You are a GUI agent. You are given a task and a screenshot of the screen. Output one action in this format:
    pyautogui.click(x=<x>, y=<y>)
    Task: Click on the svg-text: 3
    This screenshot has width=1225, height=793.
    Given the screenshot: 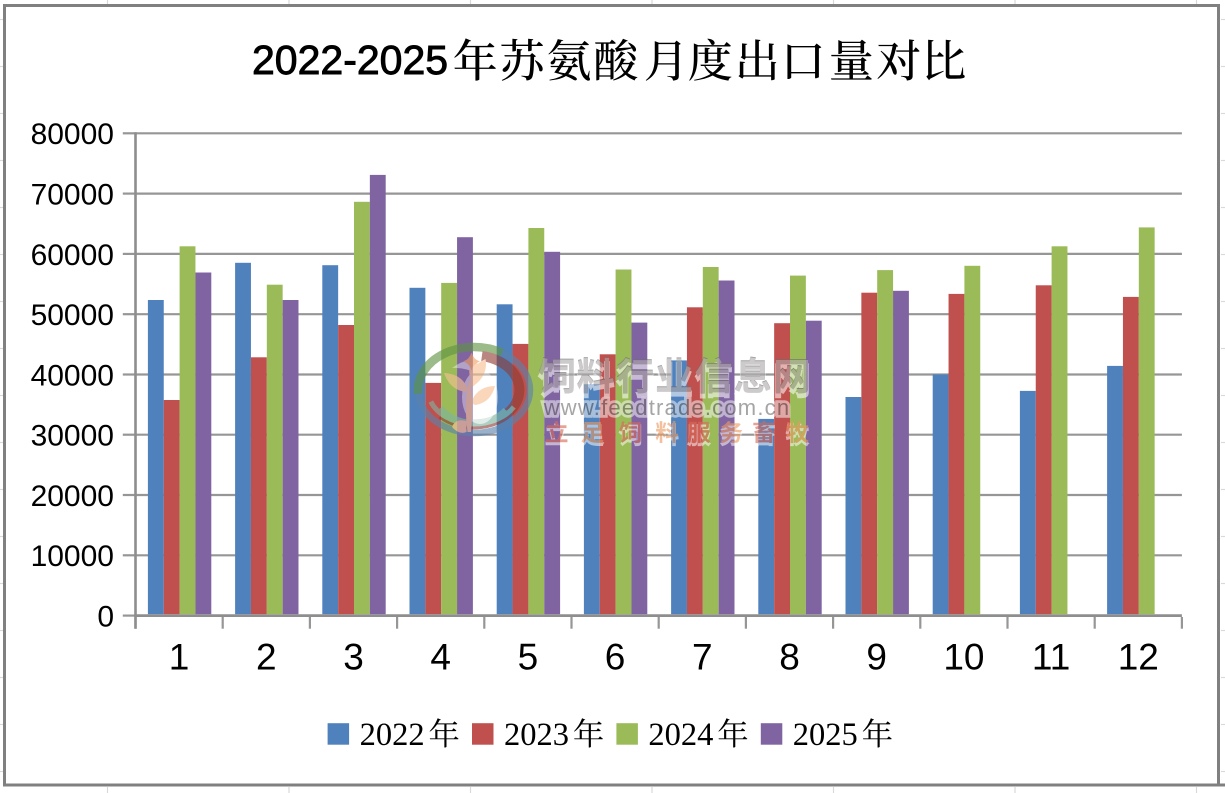 What is the action you would take?
    pyautogui.click(x=353, y=657)
    